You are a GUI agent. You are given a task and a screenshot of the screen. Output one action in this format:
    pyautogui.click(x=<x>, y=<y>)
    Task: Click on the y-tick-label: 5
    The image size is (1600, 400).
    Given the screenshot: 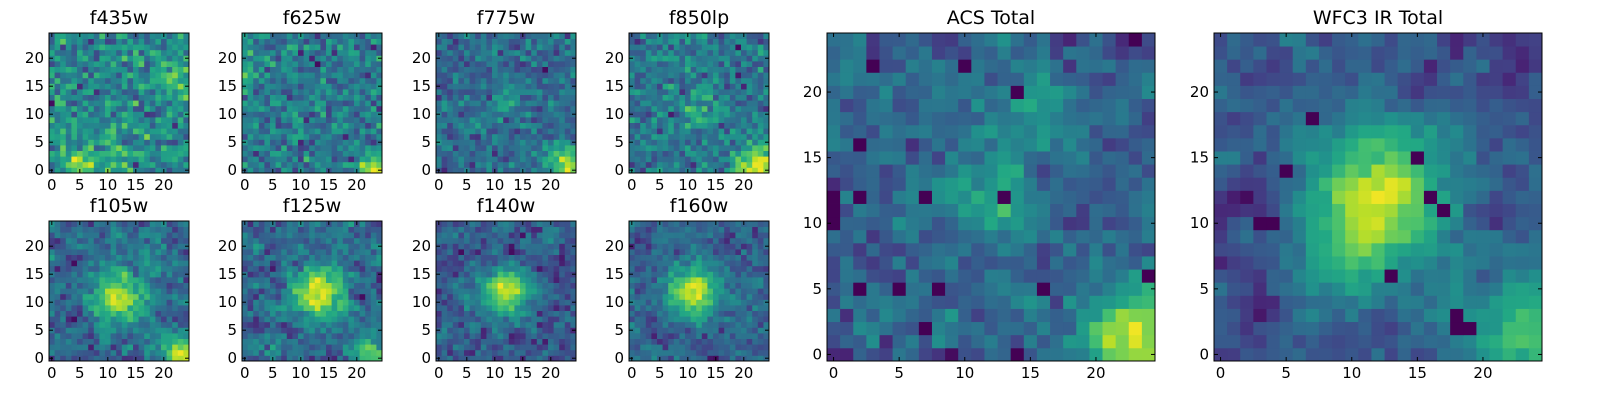 What is the action you would take?
    pyautogui.click(x=619, y=142)
    